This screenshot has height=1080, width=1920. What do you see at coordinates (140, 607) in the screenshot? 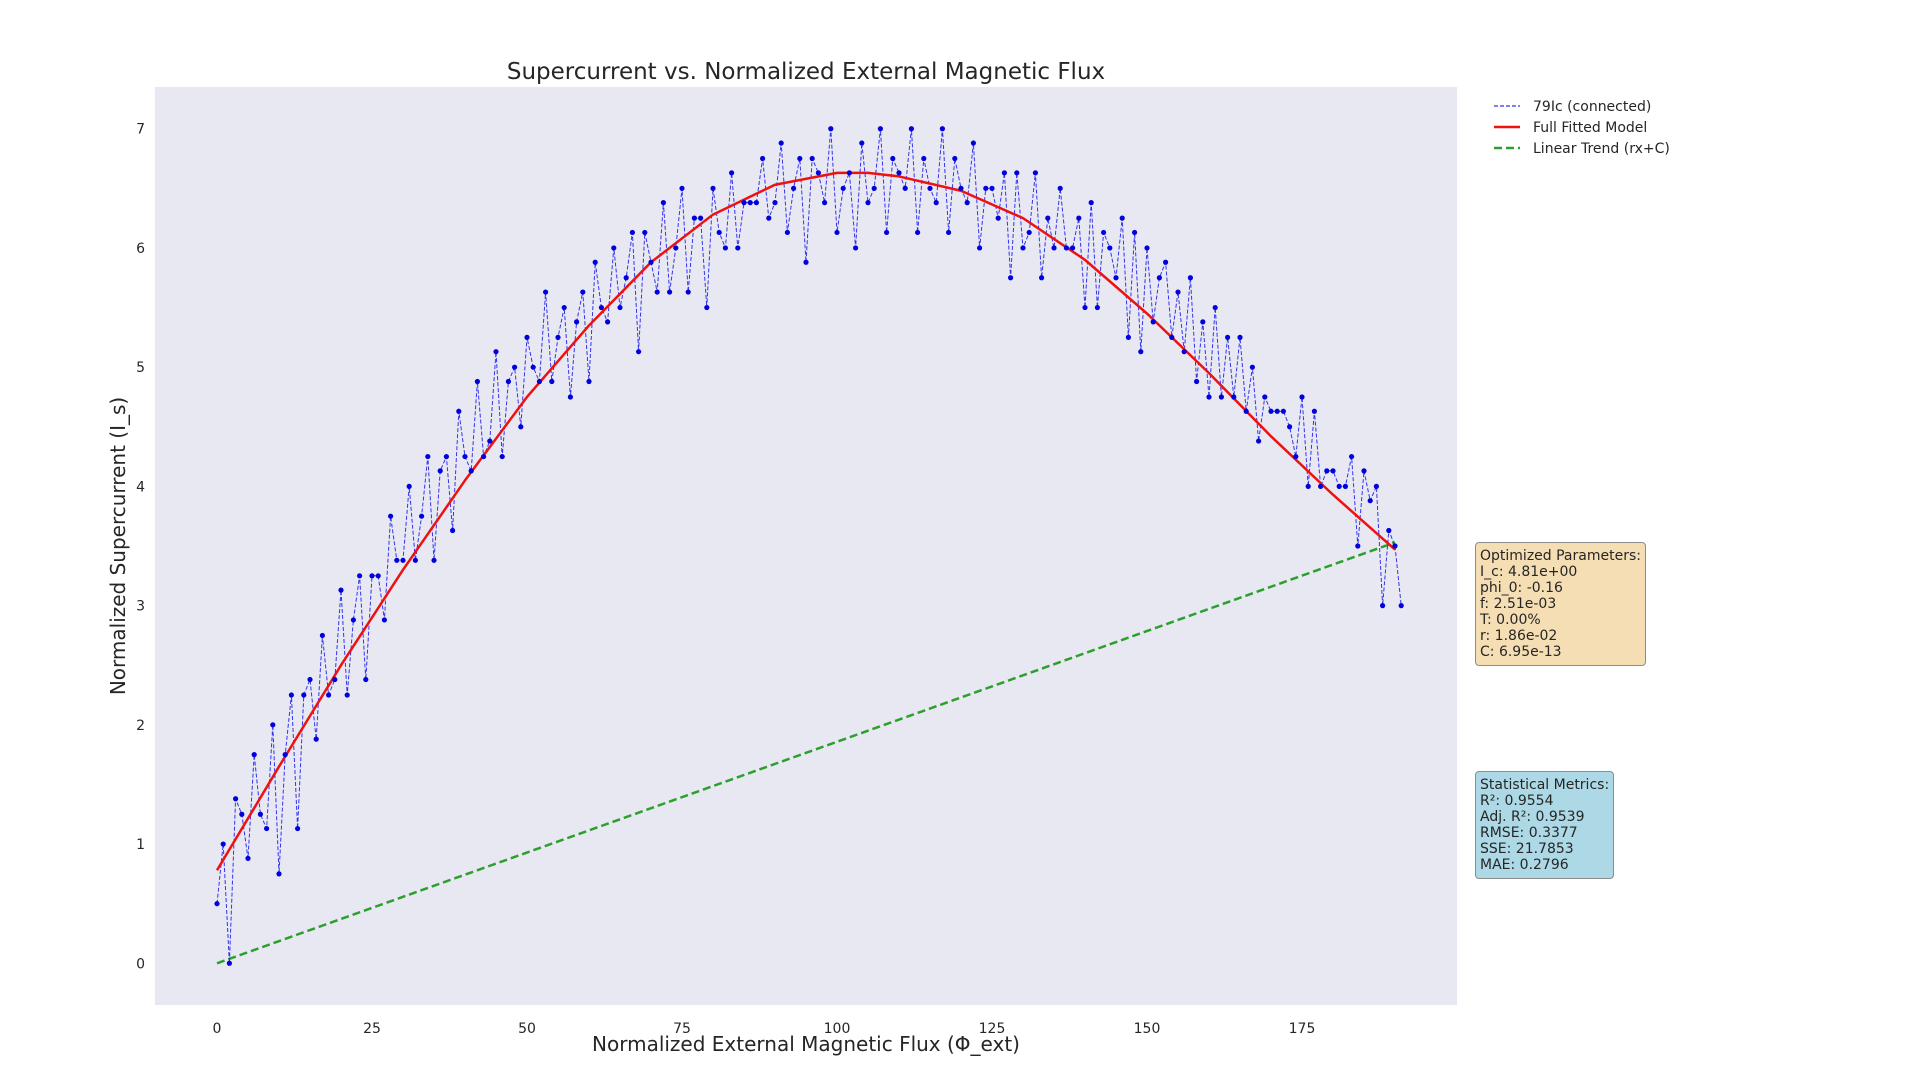
I see `y-tick-label: 3` at bounding box center [140, 607].